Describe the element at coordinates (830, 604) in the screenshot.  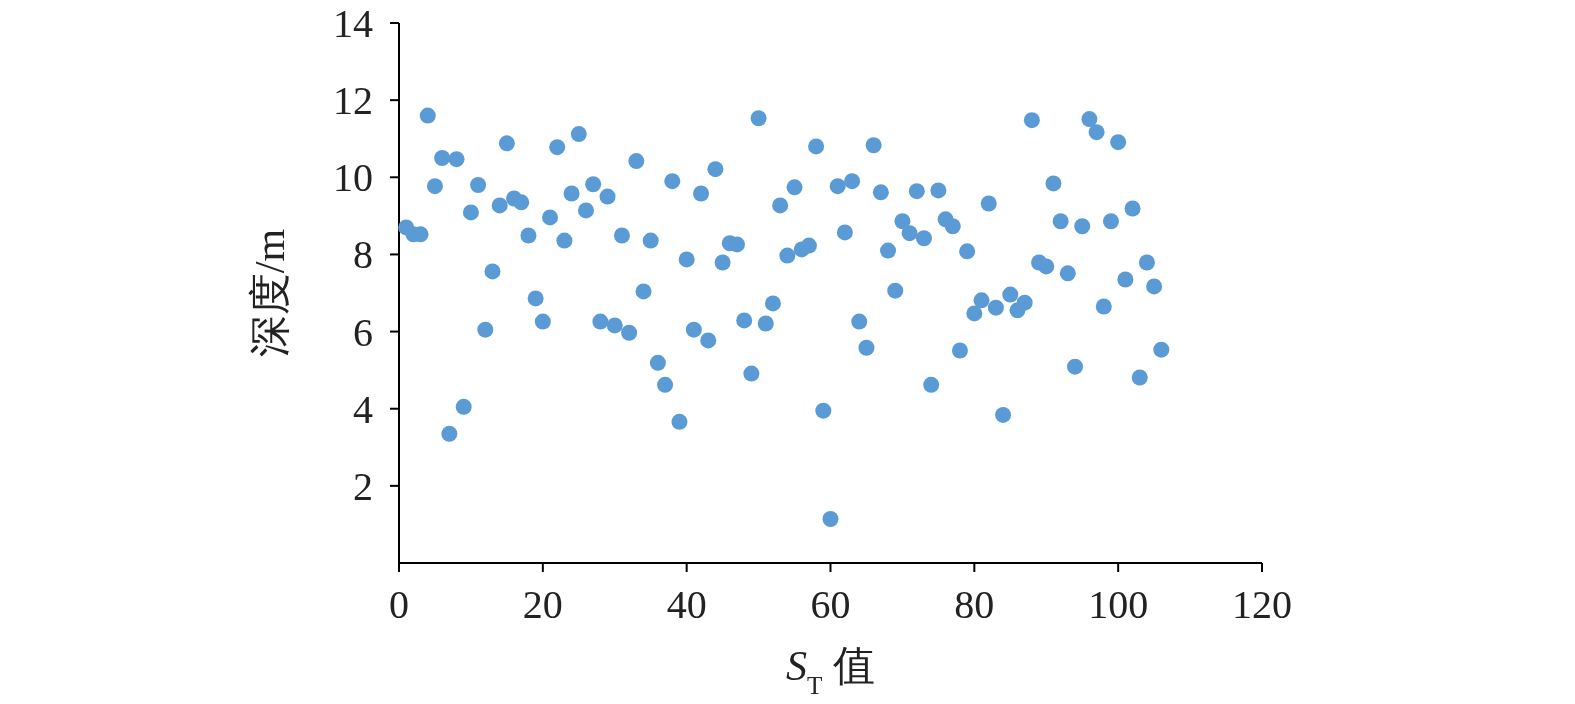
I see `x-tick-label: 60` at that location.